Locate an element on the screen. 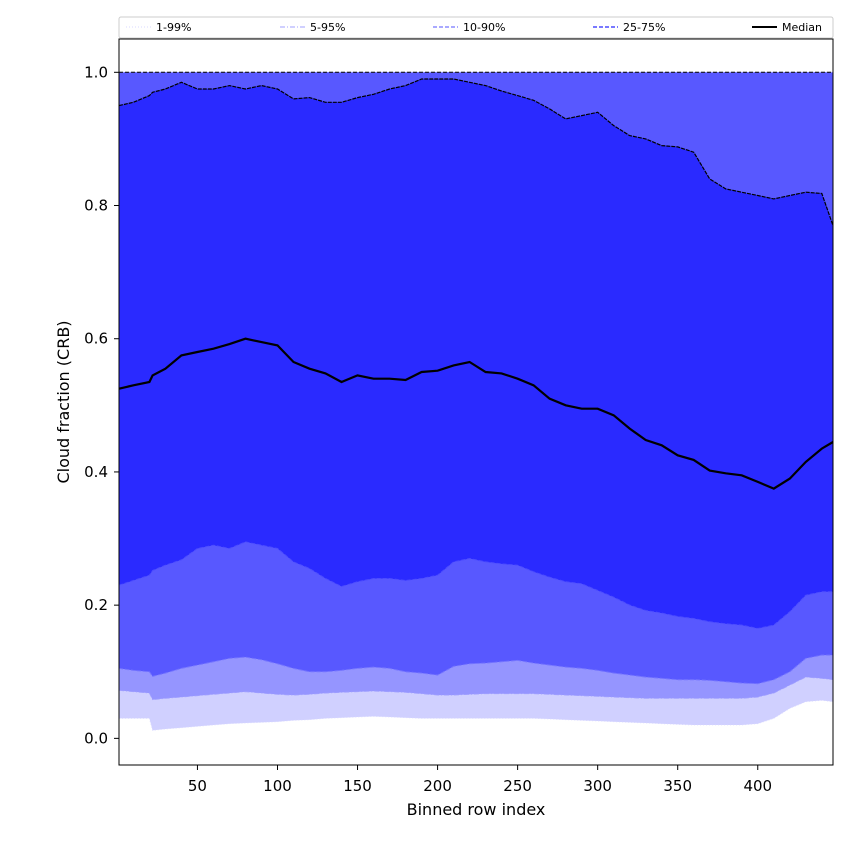  y-axis-label: Cloud fraction (CRB) is located at coordinates (63, 401).